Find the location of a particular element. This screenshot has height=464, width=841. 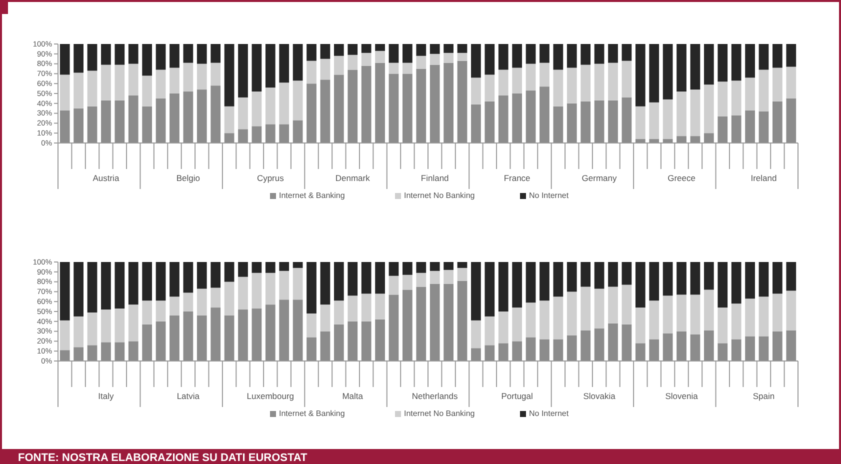

x-tick-label: Luxembourg is located at coordinates (270, 396).